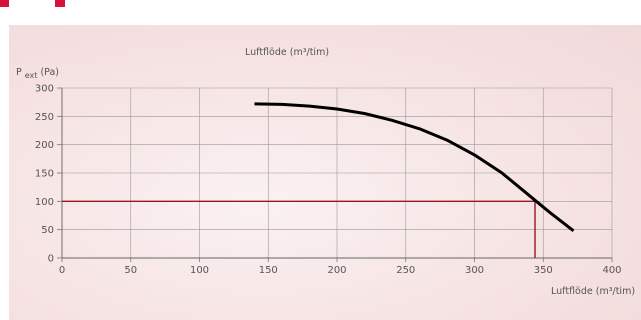  I want to click on y-tick-label: 50, so click(47, 230).